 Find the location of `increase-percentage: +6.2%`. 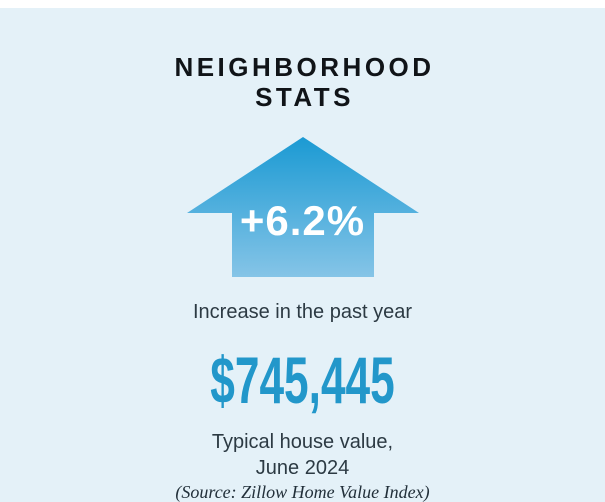

increase-percentage: +6.2% is located at coordinates (302, 220).